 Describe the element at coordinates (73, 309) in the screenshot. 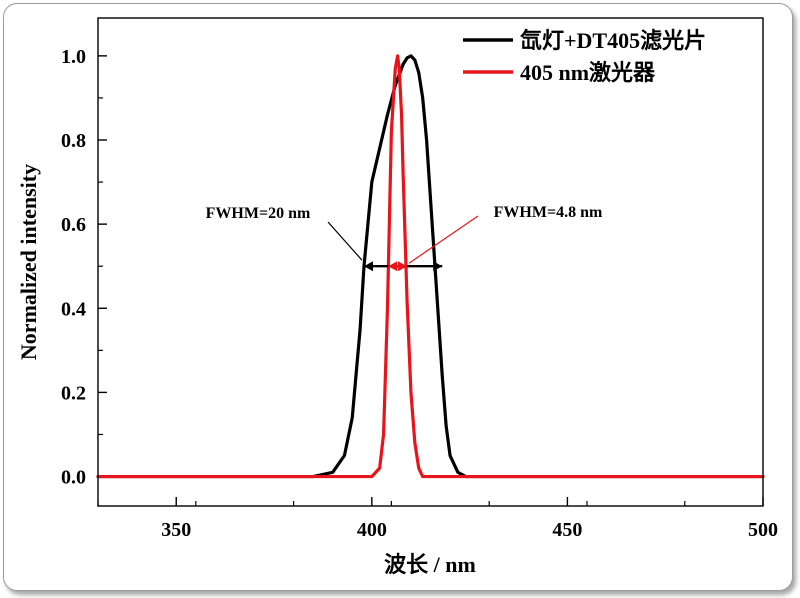

I see `y-tick-label: 0.4` at that location.